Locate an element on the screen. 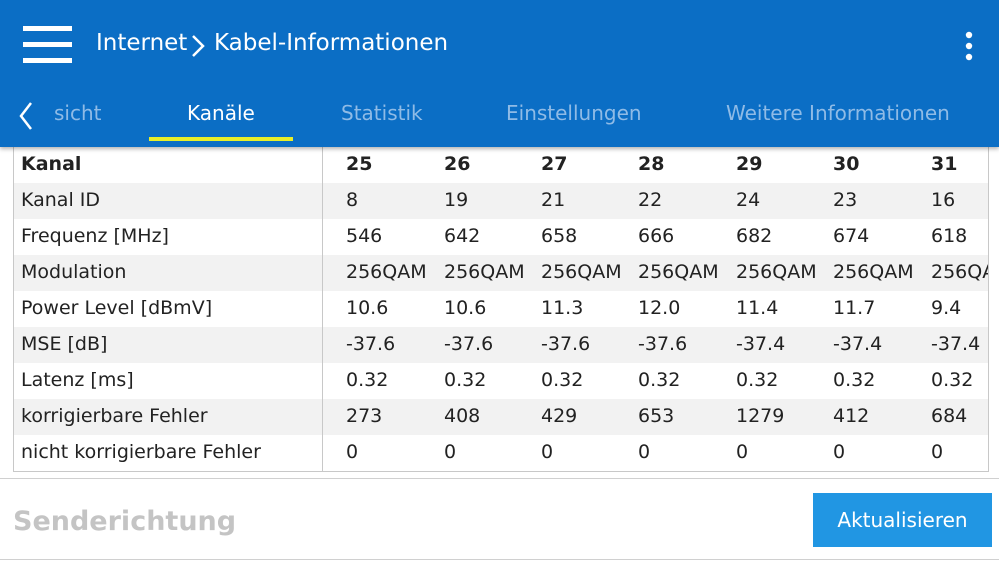  cell-value: 653 is located at coordinates (656, 416).